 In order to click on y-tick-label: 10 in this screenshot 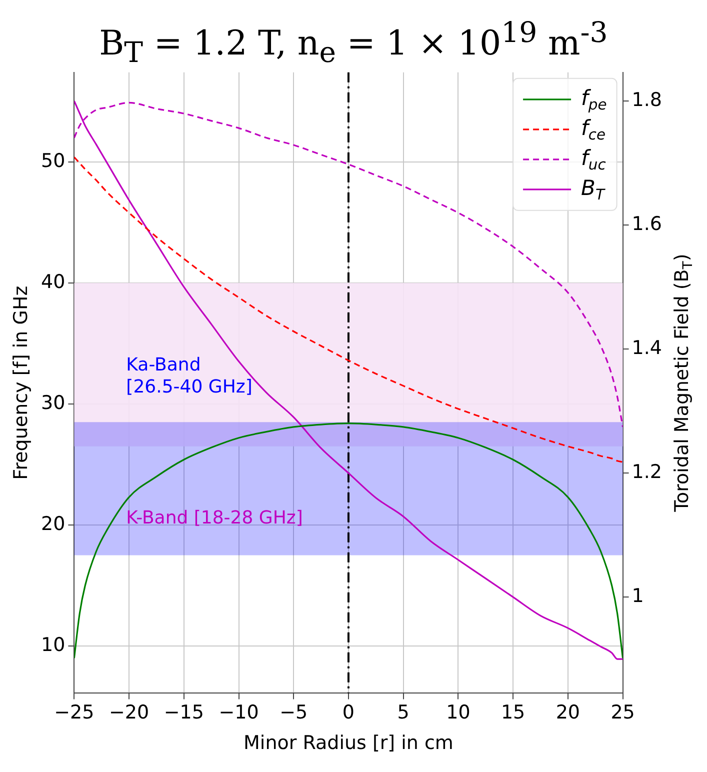, I will do `click(53, 645)`.